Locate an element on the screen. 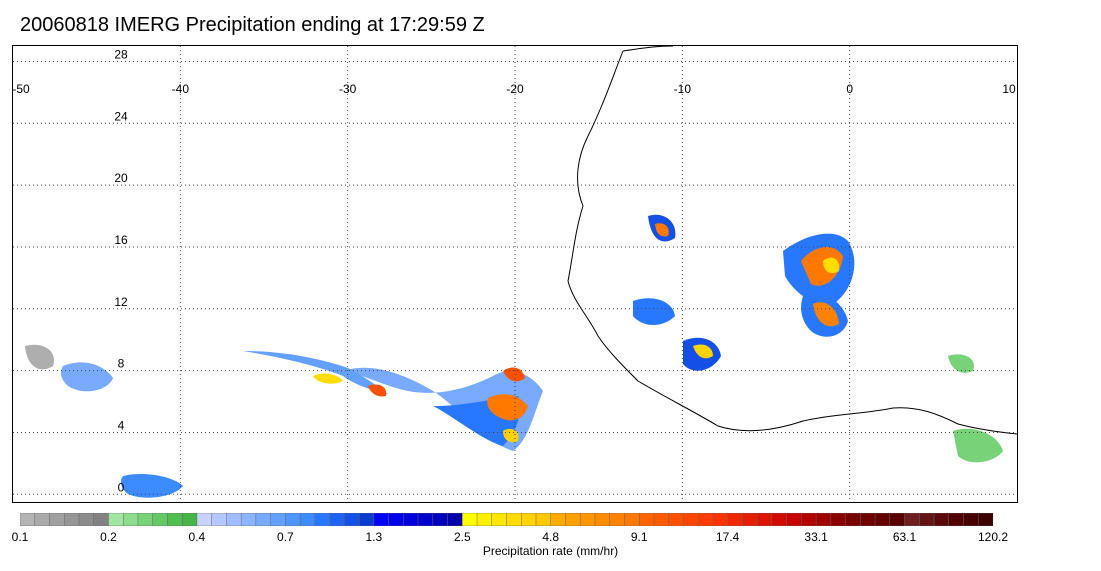 This screenshot has width=1101, height=571. lat-tick-label: 20 is located at coordinates (121, 178).